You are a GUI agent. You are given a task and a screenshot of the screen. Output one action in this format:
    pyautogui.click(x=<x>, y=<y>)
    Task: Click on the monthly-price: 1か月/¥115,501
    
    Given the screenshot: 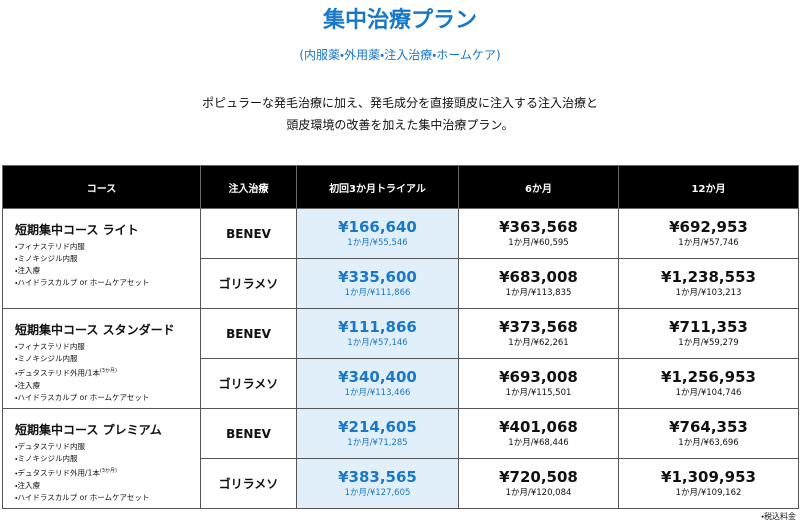 What is the action you would take?
    pyautogui.click(x=538, y=393)
    